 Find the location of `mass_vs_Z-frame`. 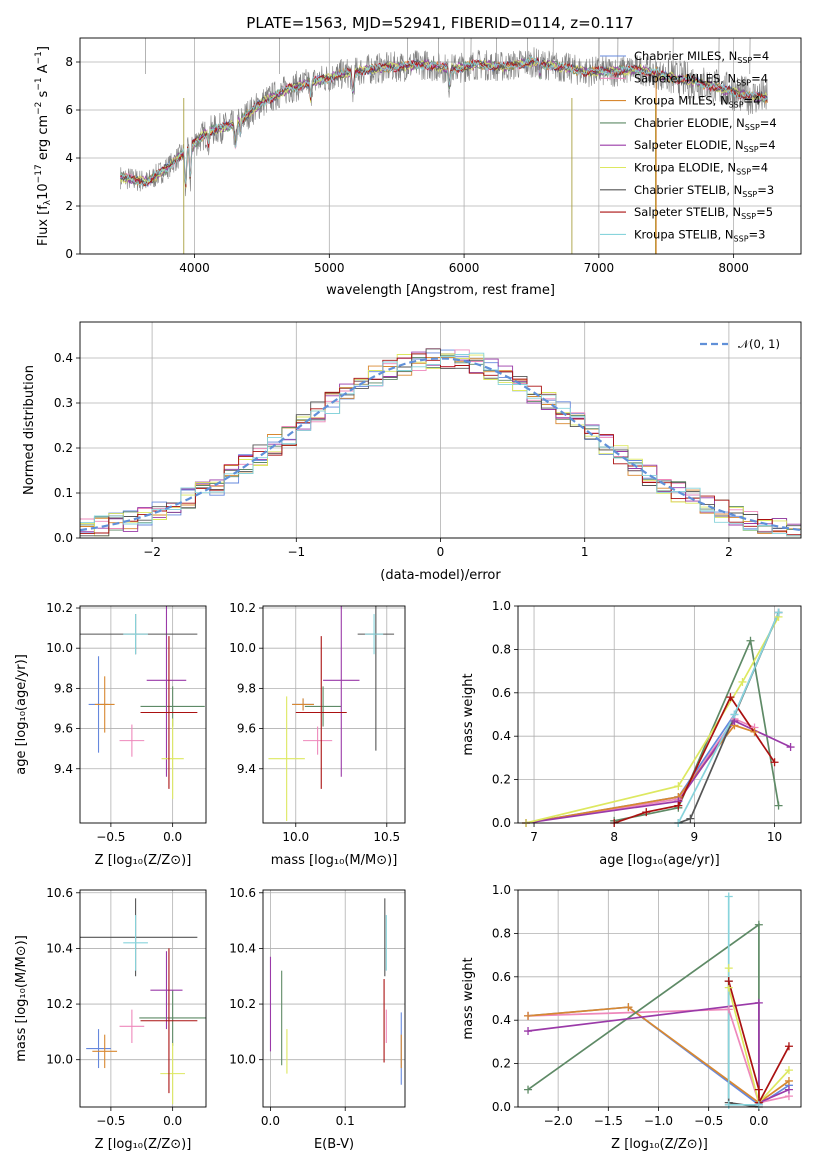

mass_vs_Z-frame is located at coordinates (143, 998).